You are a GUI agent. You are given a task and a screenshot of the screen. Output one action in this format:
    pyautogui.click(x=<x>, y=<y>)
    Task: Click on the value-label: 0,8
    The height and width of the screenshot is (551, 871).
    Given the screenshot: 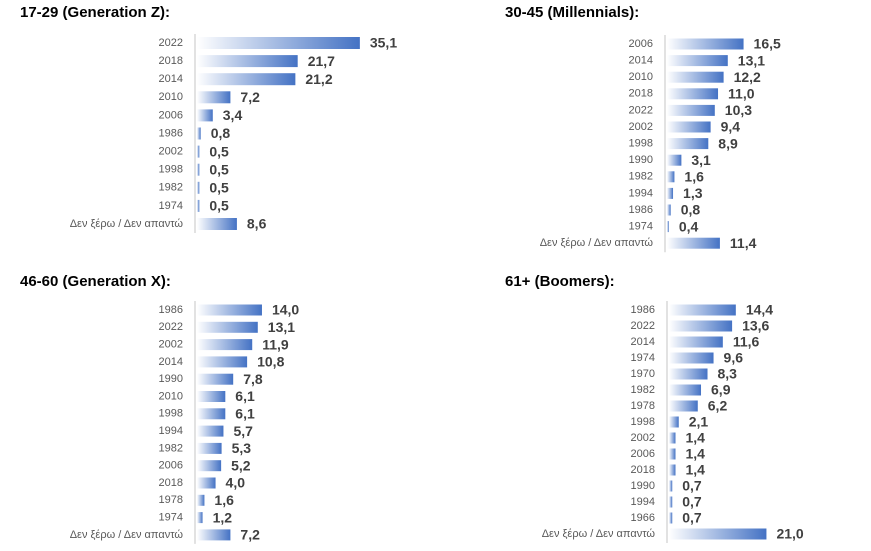 What is the action you would take?
    pyautogui.click(x=691, y=210)
    